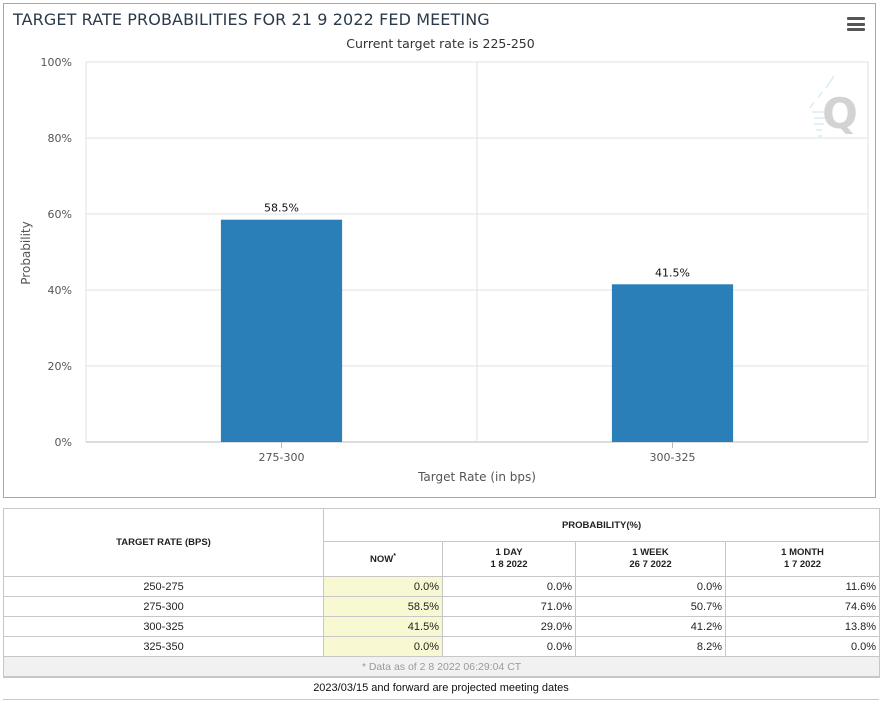 The image size is (882, 702). What do you see at coordinates (650, 559) in the screenshot?
I see `one-week-header: 1 WEEK 26 7 2022` at bounding box center [650, 559].